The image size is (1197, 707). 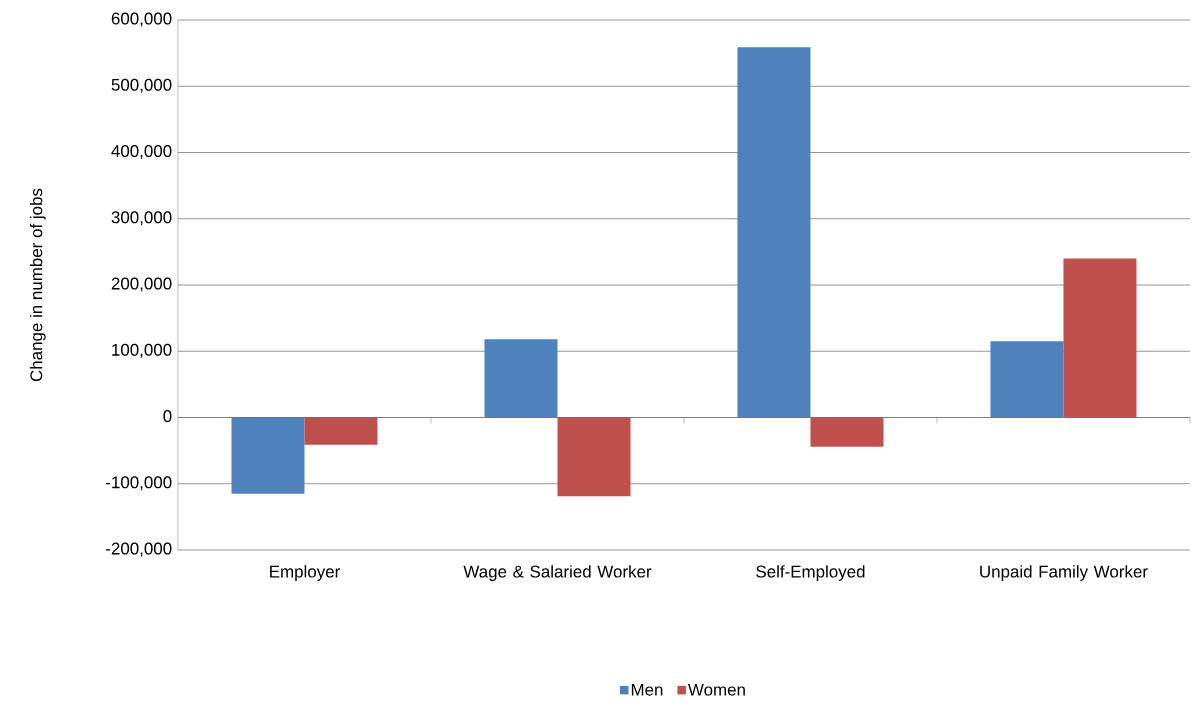 I want to click on y-axis-title: Change in number of jobs, so click(x=37, y=285).